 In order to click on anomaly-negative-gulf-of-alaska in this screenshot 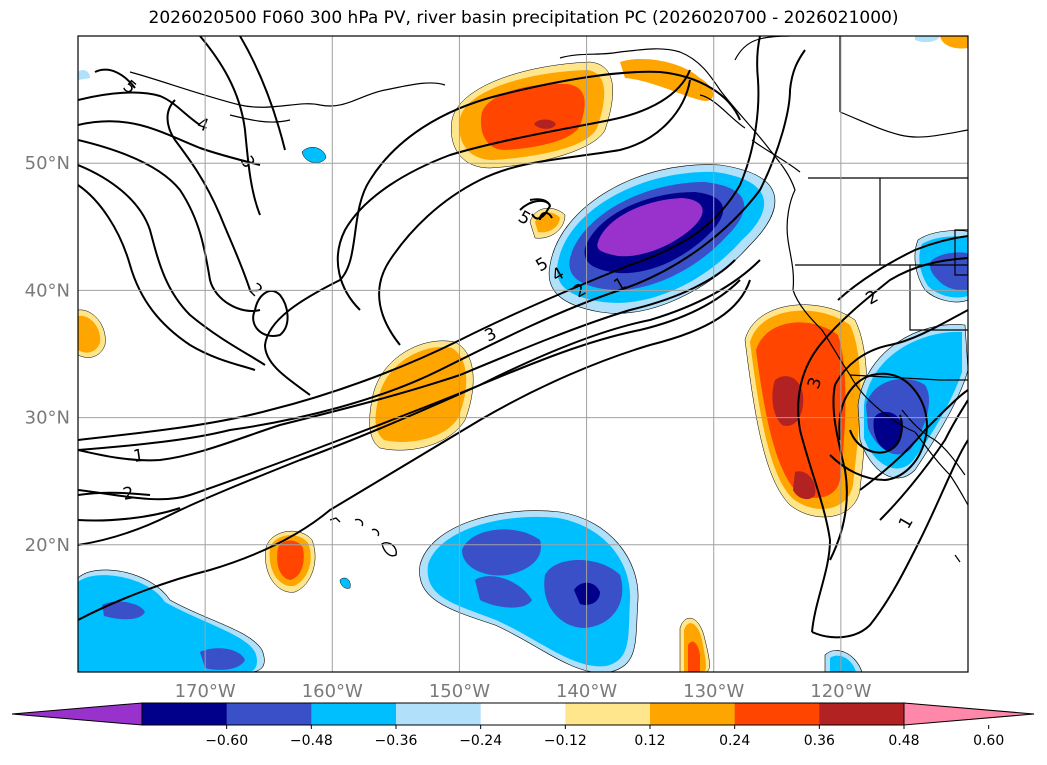, I will do `click(662, 239)`.